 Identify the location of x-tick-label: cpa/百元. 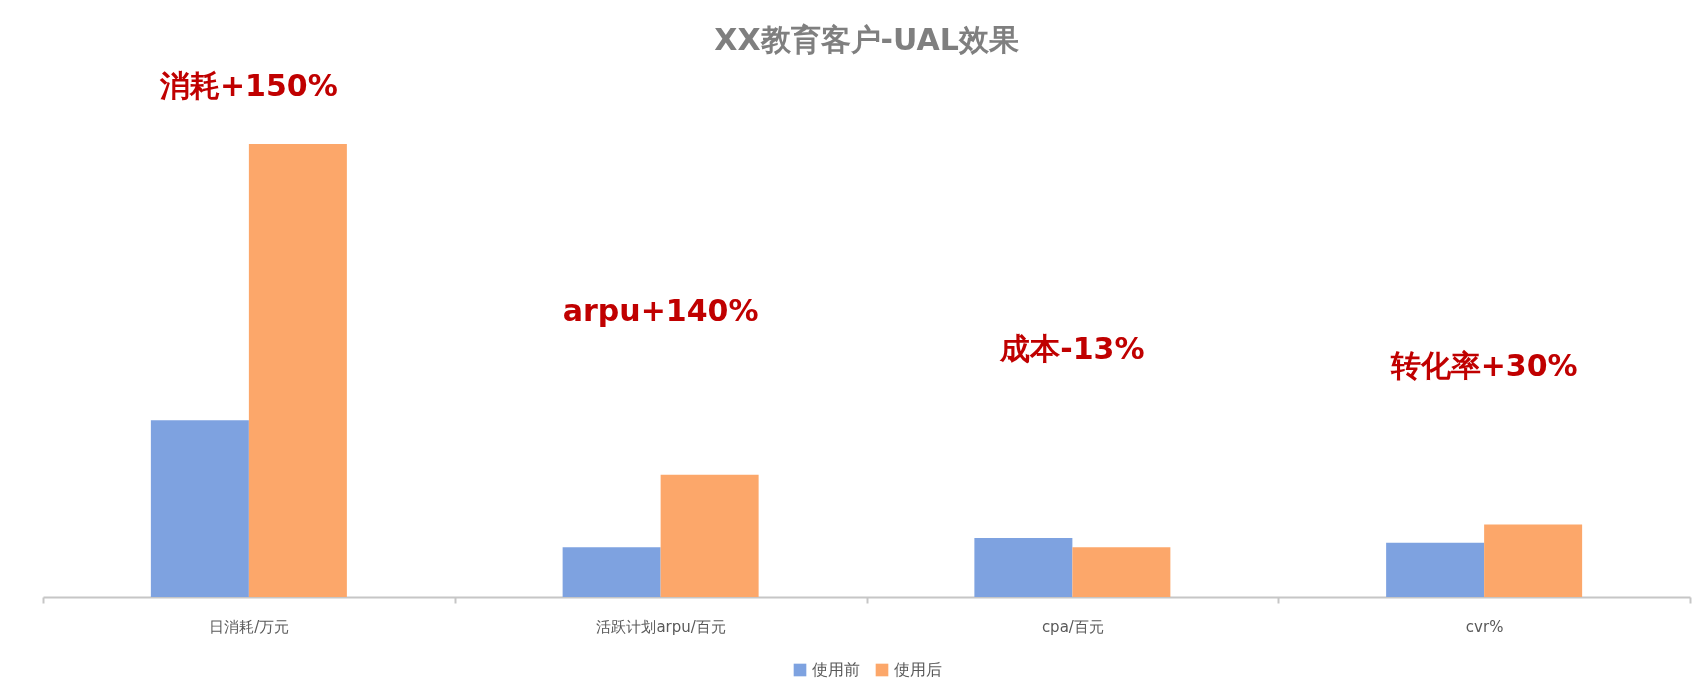
(1072, 626).